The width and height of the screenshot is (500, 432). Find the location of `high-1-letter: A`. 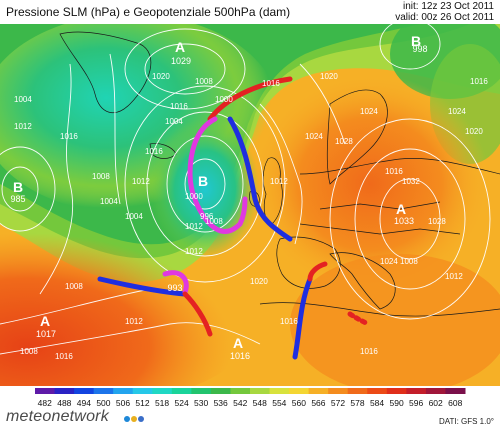

high-1-letter: A is located at coordinates (180, 47).